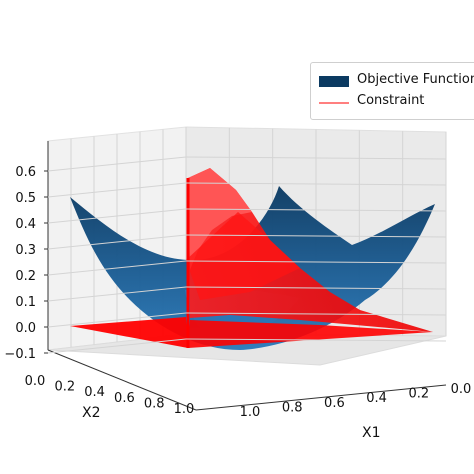 The height and width of the screenshot is (474, 474). What do you see at coordinates (376, 398) in the screenshot?
I see `x1-tick-label: 0.4` at bounding box center [376, 398].